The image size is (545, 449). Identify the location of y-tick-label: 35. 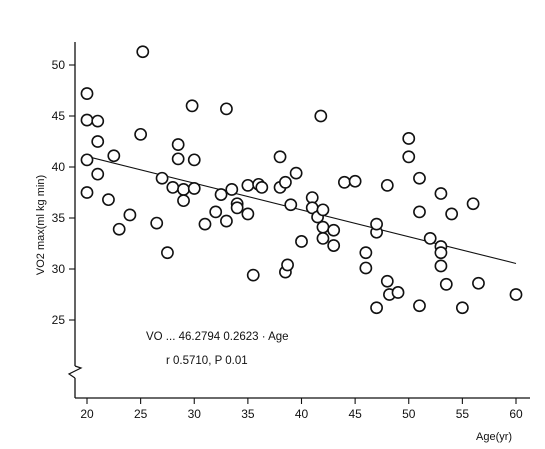
(59, 218).